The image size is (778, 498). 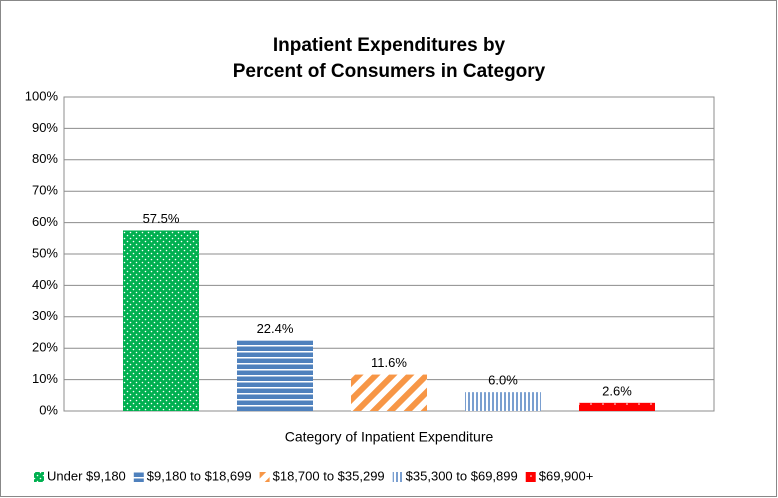 I want to click on legend-label: Under $9,180, so click(x=86, y=475).